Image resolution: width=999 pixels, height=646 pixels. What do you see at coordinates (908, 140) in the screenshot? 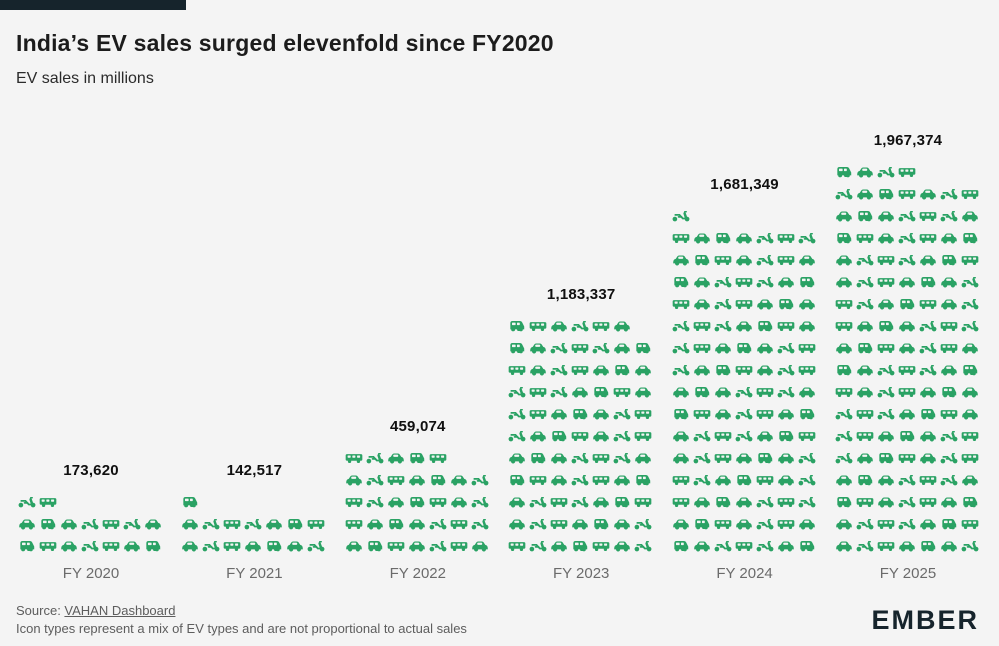
I see `value-label: 1,967,374` at bounding box center [908, 140].